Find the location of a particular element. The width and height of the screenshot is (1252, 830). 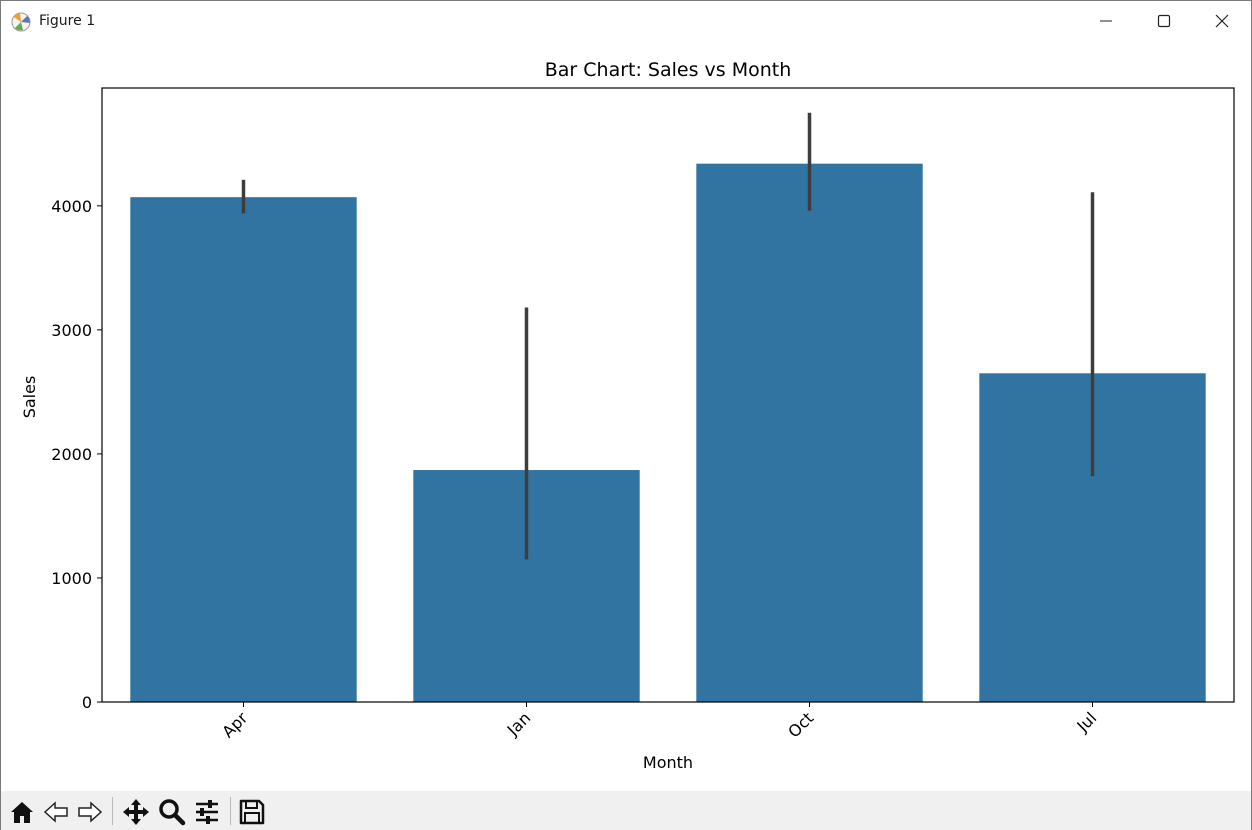

x-tick-label: Apr is located at coordinates (234, 724).